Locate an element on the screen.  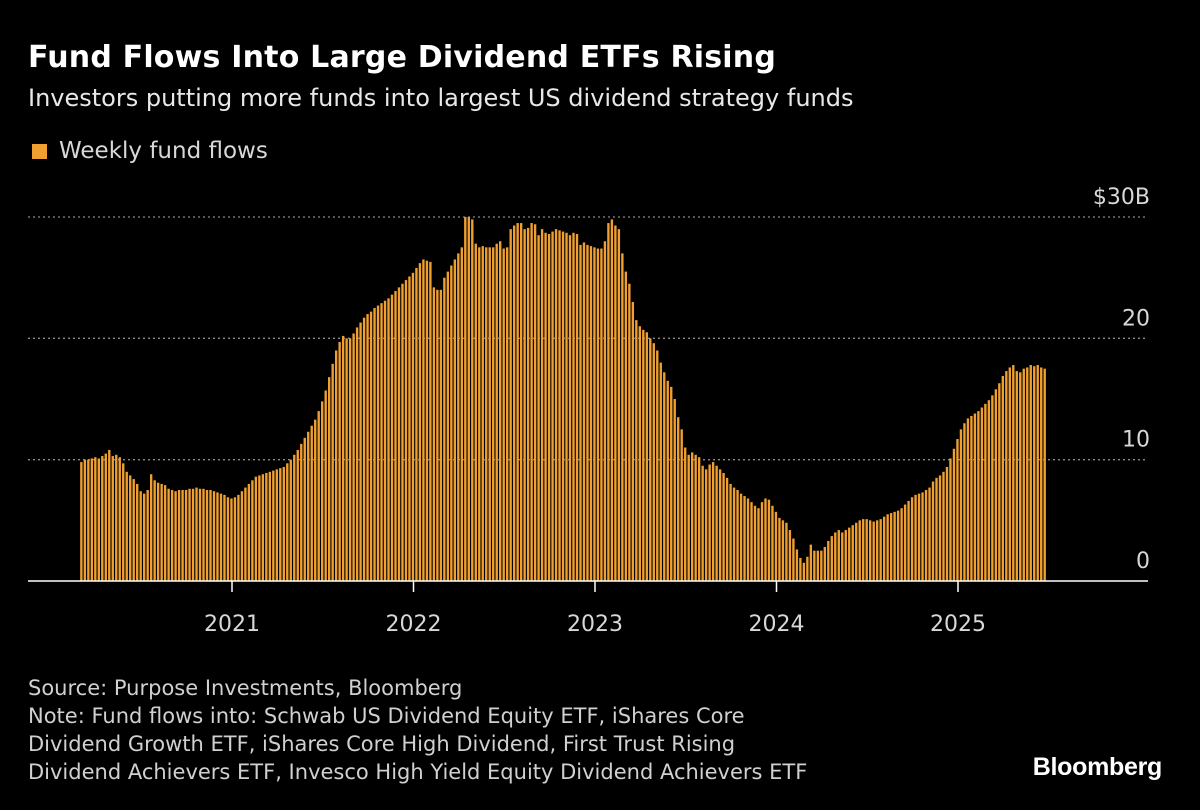
legend-swatch is located at coordinates (39, 151).